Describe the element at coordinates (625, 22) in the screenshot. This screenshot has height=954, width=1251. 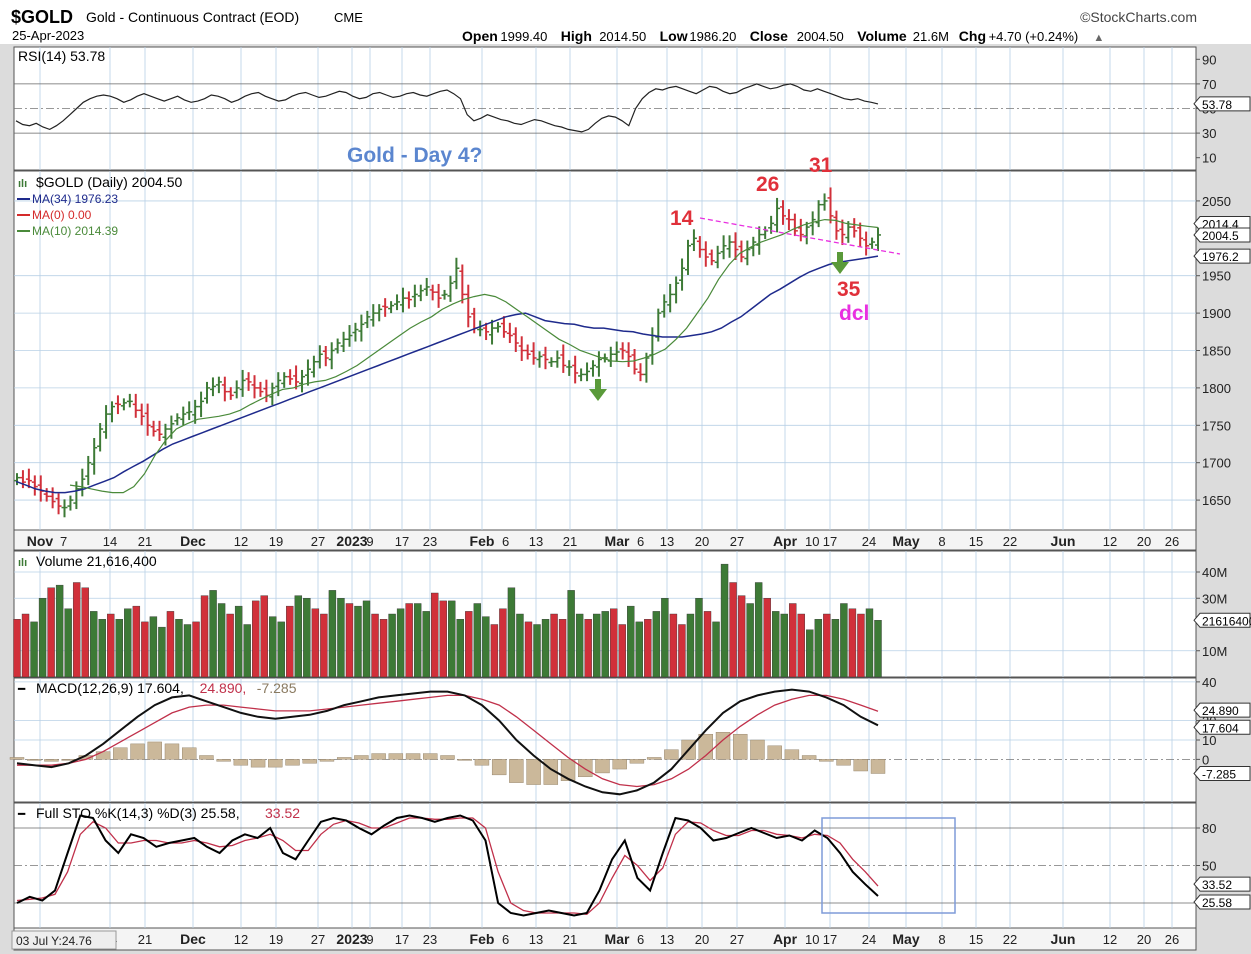
I see `chart-header` at that location.